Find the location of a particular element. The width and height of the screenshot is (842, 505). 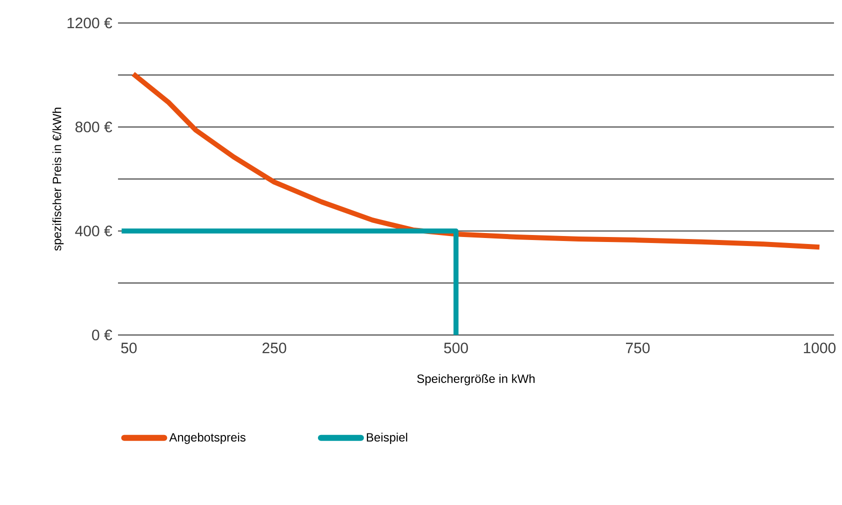

x-tick-label: 50 is located at coordinates (129, 348).